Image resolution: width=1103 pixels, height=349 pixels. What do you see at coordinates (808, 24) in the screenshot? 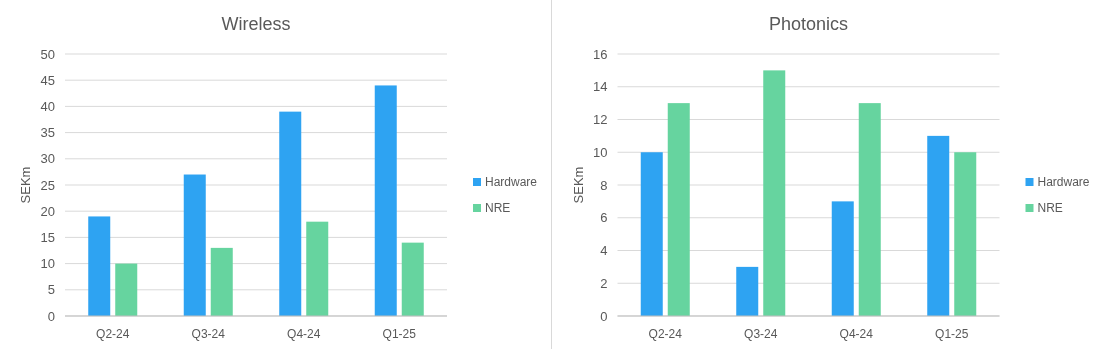
I see `chart-title: Photonics` at bounding box center [808, 24].